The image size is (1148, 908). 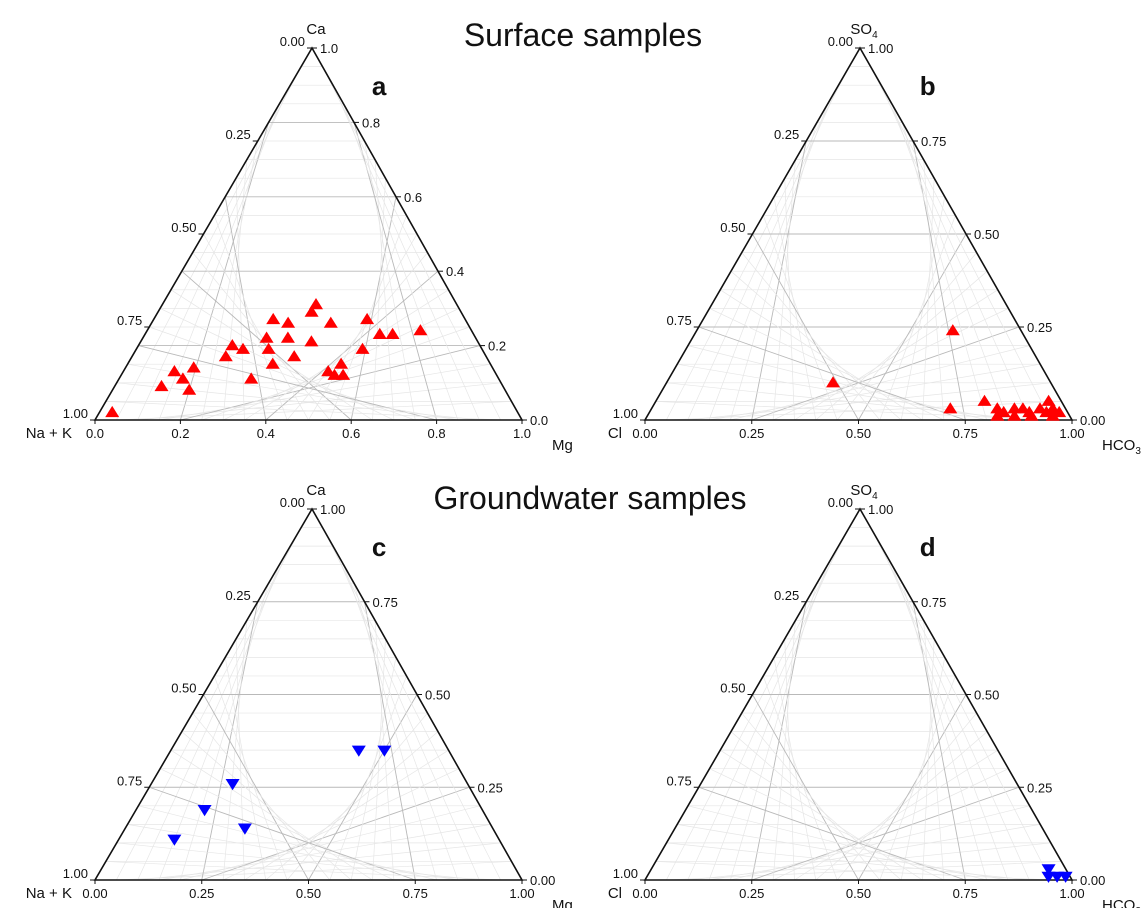 What do you see at coordinates (497, 346) in the screenshot?
I see `right-tick-label: 0.2` at bounding box center [497, 346].